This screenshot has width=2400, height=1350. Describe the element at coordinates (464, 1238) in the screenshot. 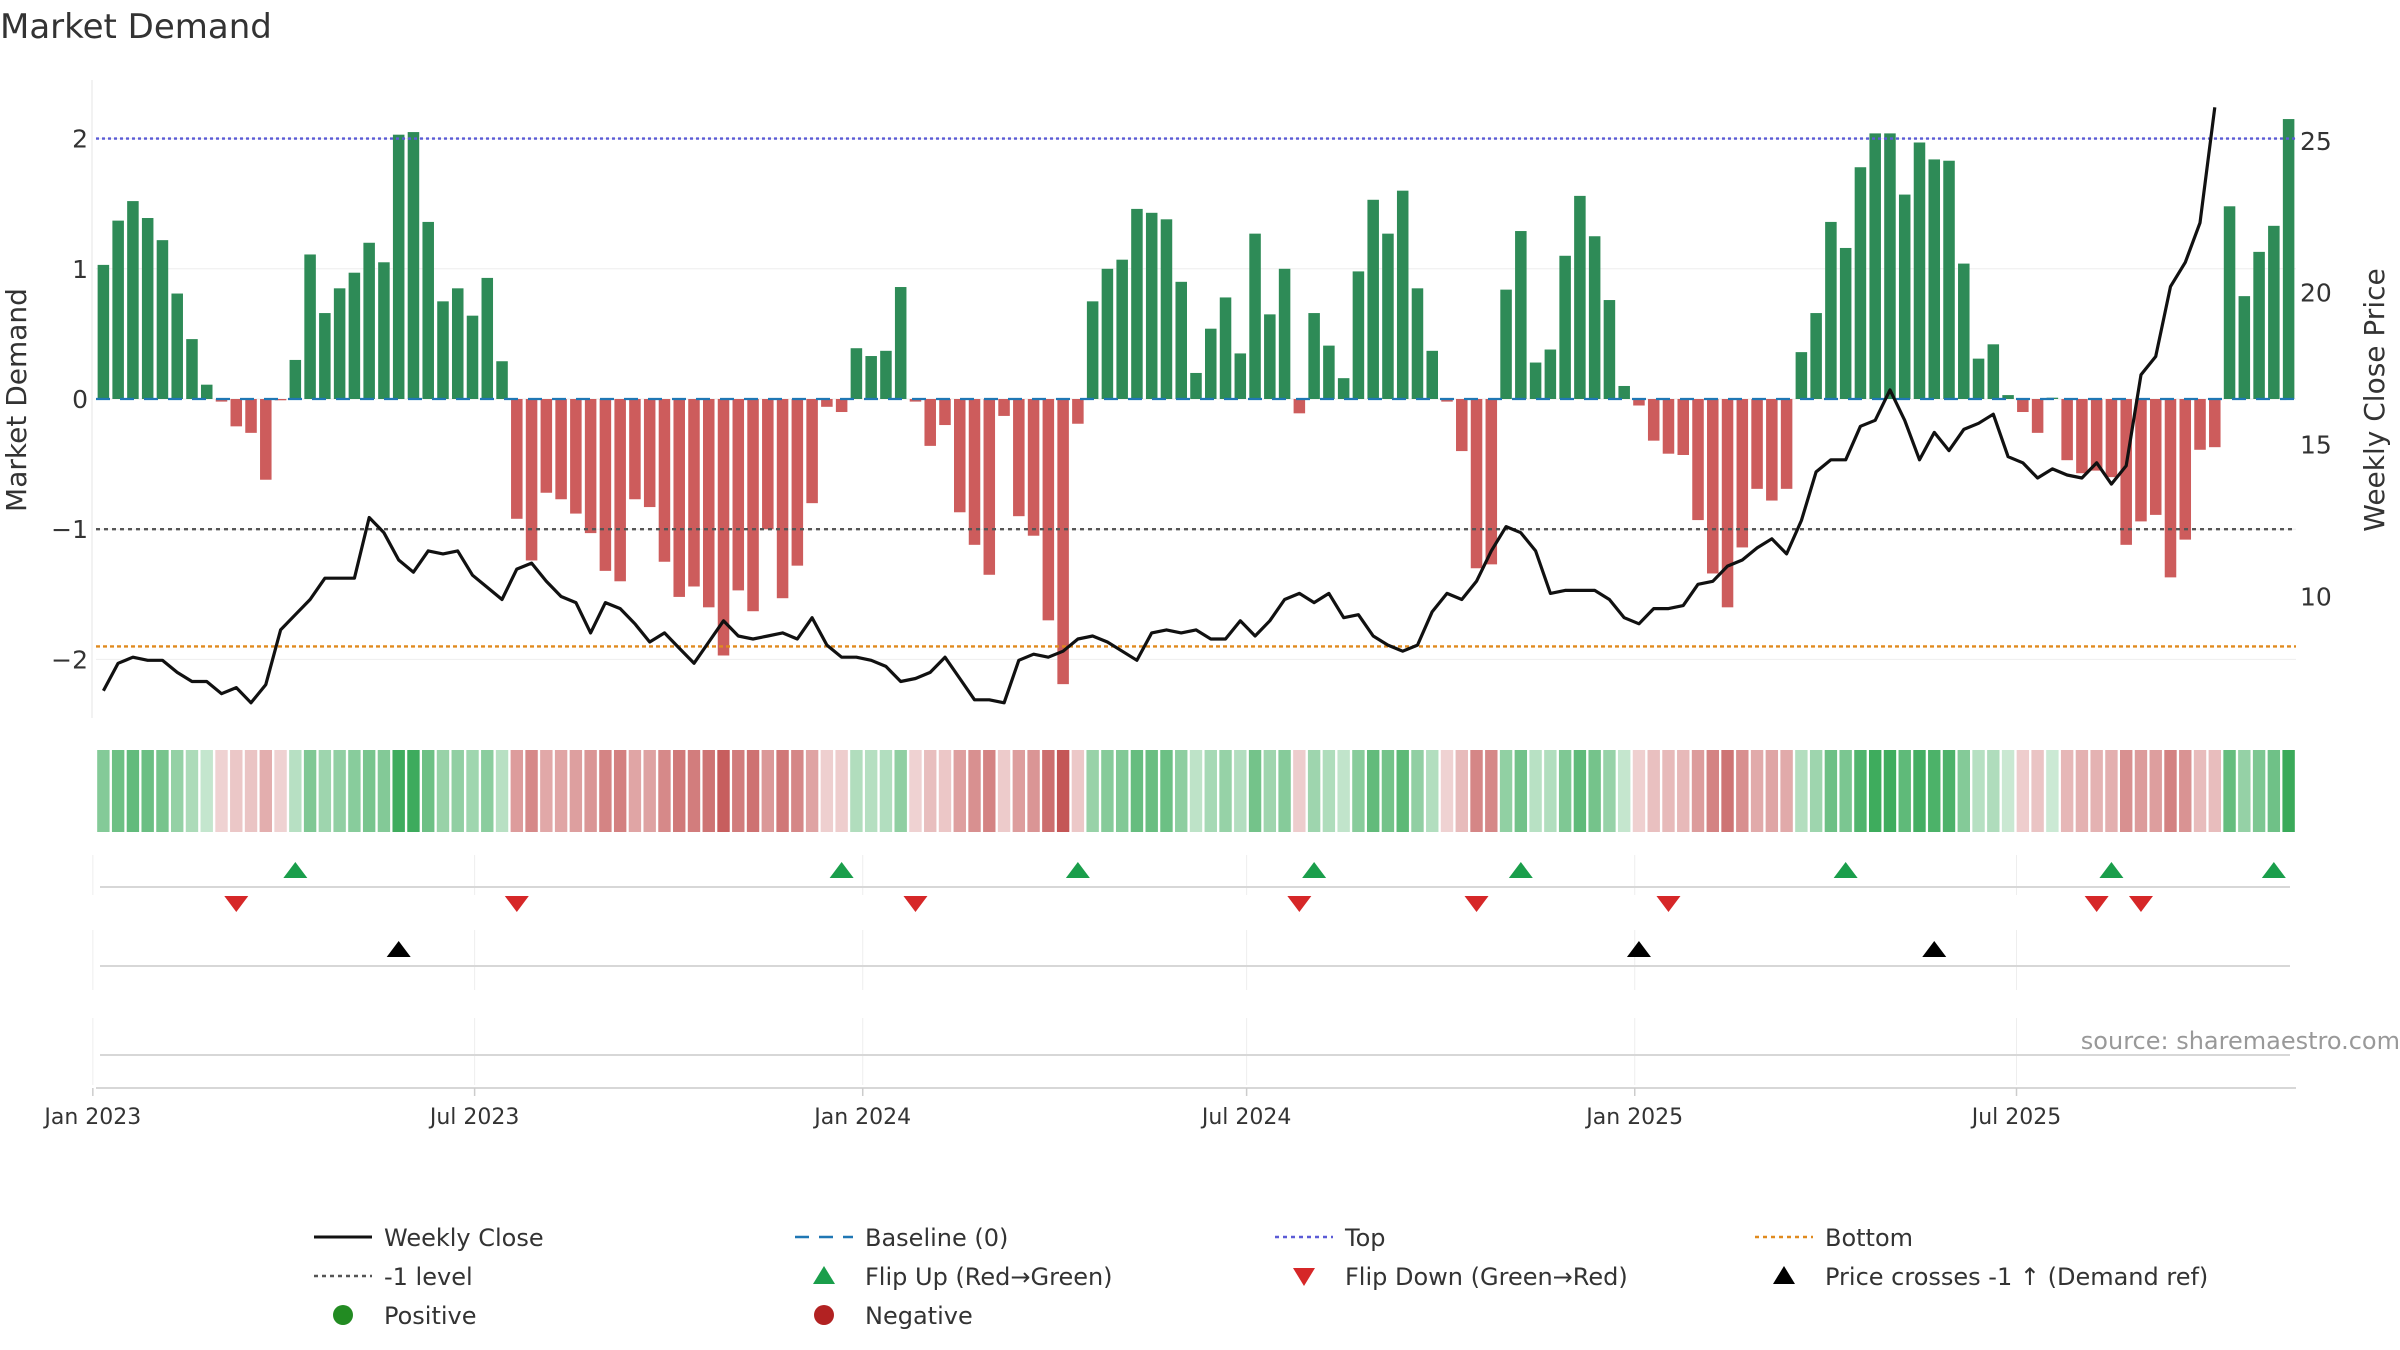

I see `legend-label: Weekly Close` at that location.